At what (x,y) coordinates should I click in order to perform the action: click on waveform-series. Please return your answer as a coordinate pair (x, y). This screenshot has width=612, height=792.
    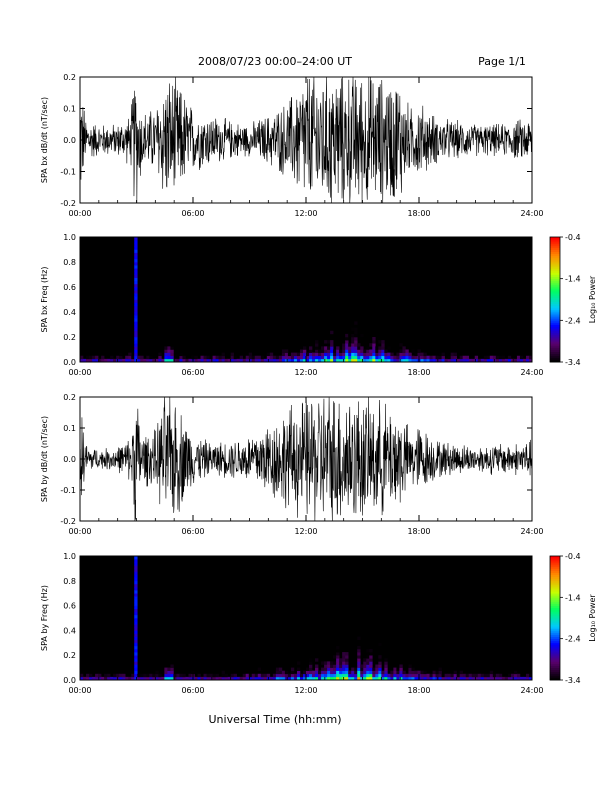
    Looking at the image, I should click on (306, 140).